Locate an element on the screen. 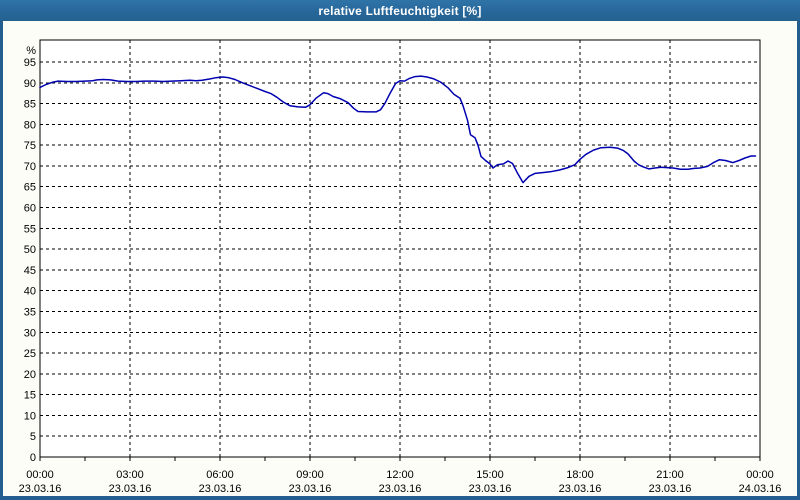  y-tick-label: 95 is located at coordinates (30, 63).